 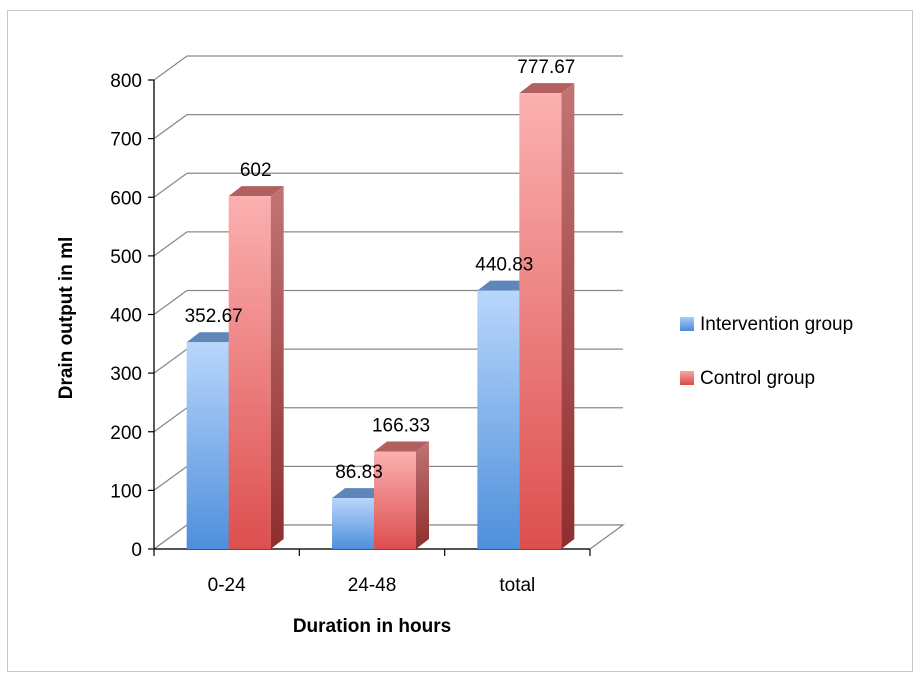 What do you see at coordinates (136, 550) in the screenshot?
I see `y-tick-label: 0` at bounding box center [136, 550].